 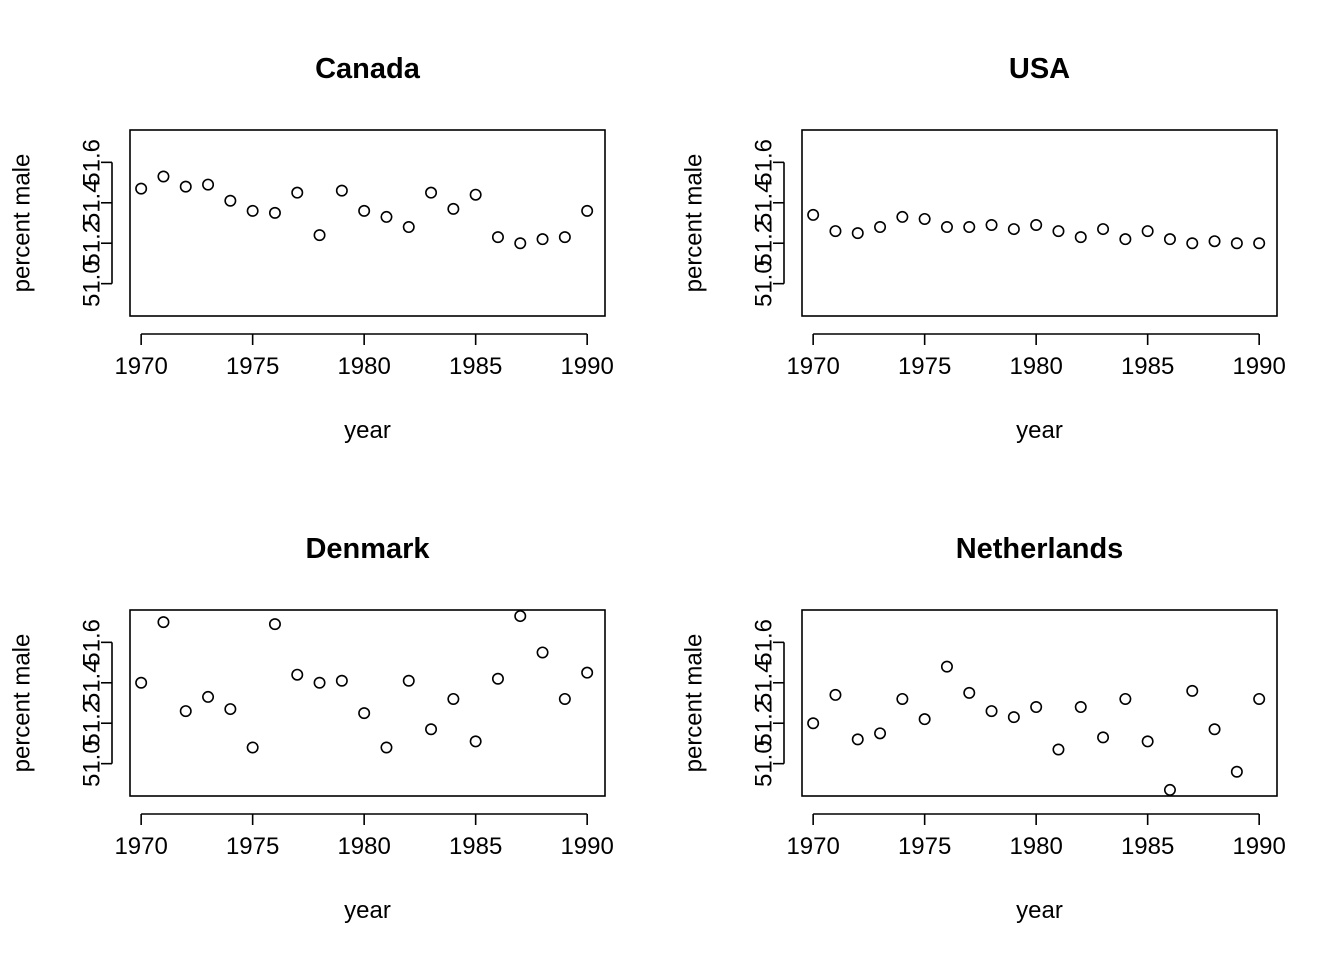 What do you see at coordinates (1040, 549) in the screenshot?
I see `panel-title: Netherlands` at bounding box center [1040, 549].